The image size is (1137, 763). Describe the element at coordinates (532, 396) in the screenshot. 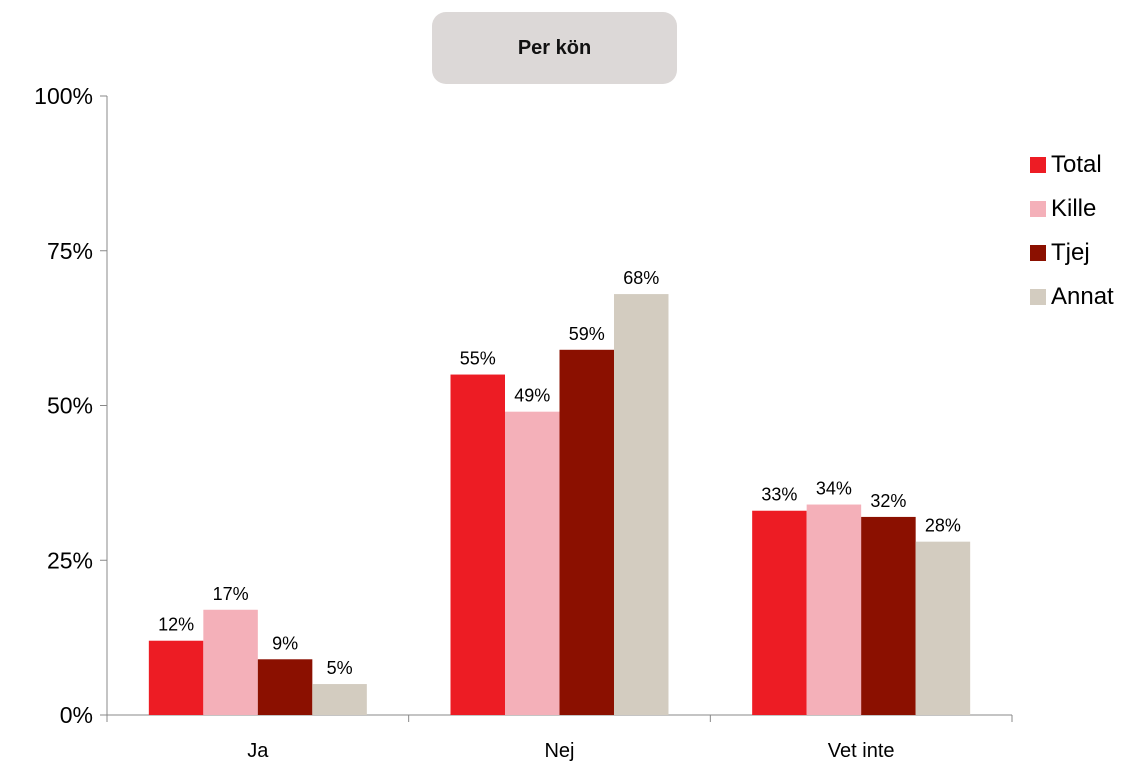

I see `data-label: 49%` at that location.